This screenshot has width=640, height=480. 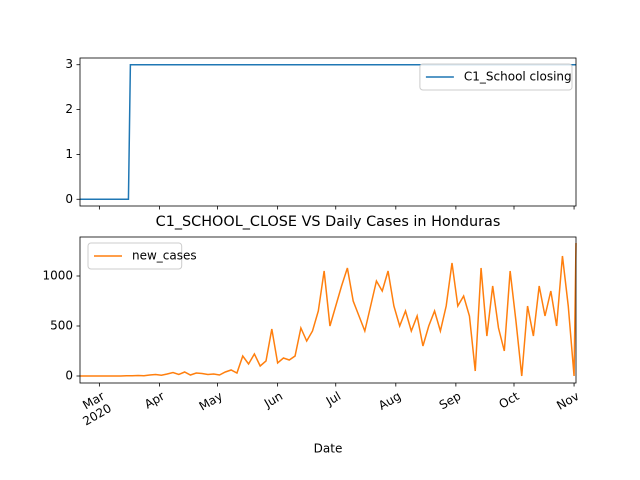 I want to click on x-tick-label: Jun, so click(x=273, y=400).